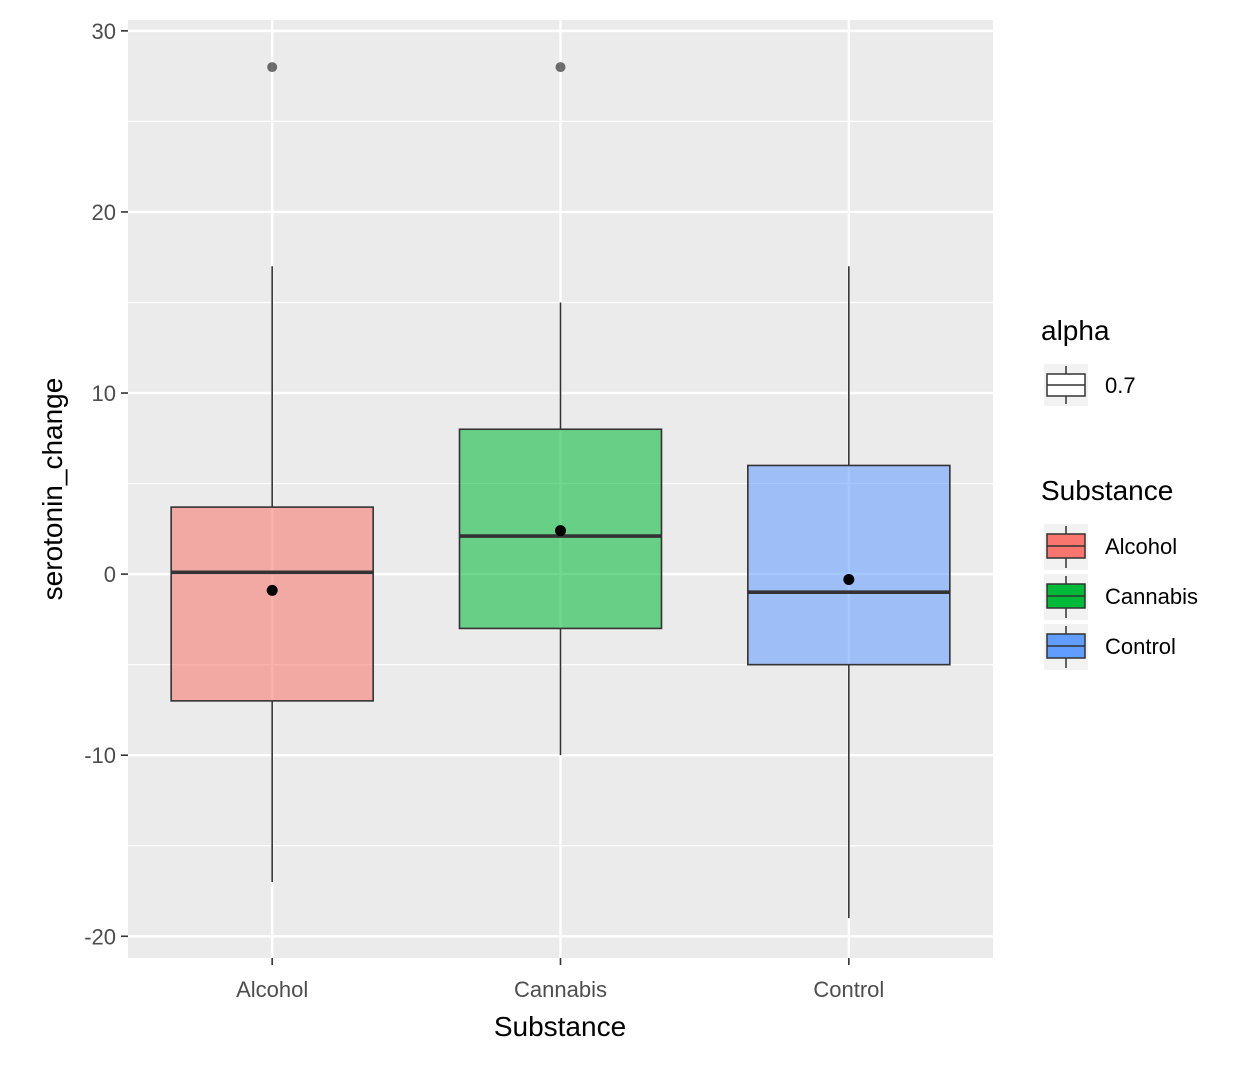  Describe the element at coordinates (110, 574) in the screenshot. I see `y-tick-label: 0` at that location.